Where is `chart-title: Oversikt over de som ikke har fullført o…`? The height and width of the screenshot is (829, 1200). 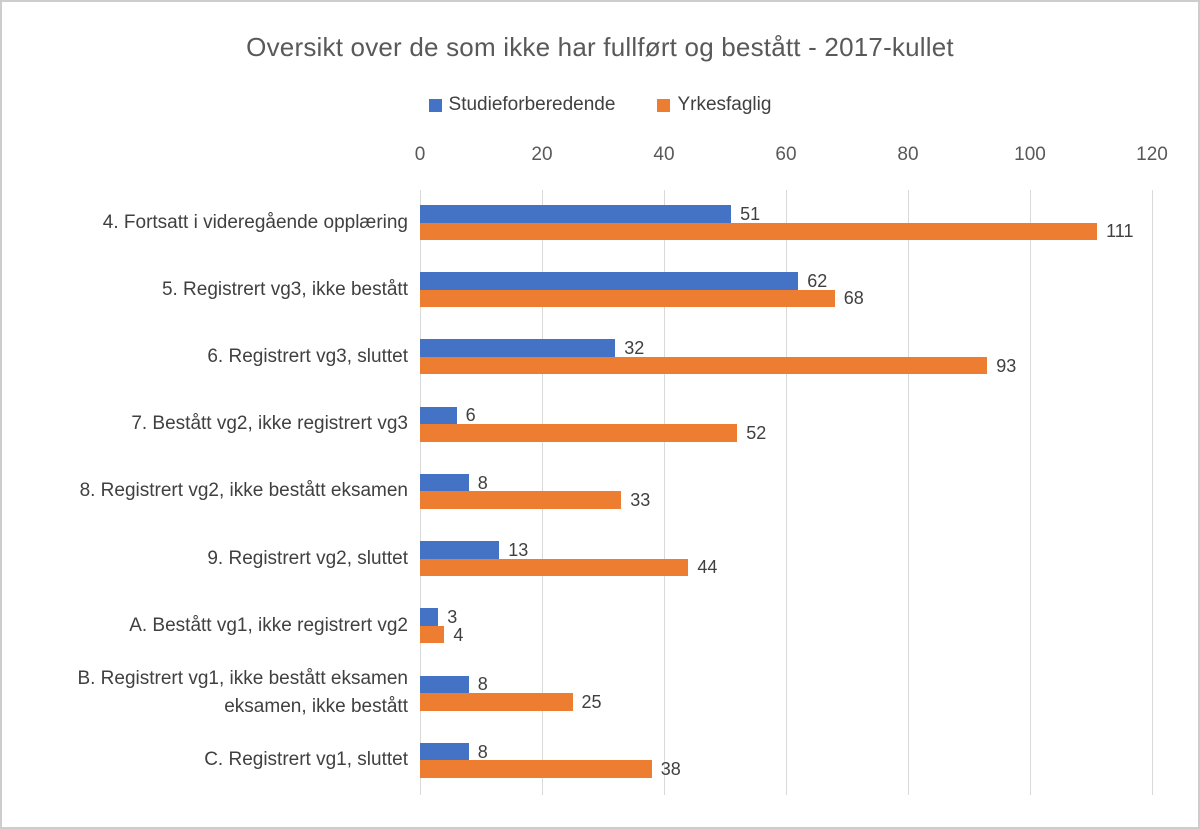
chart-title: Oversikt over de som ikke har fullført o… is located at coordinates (600, 47).